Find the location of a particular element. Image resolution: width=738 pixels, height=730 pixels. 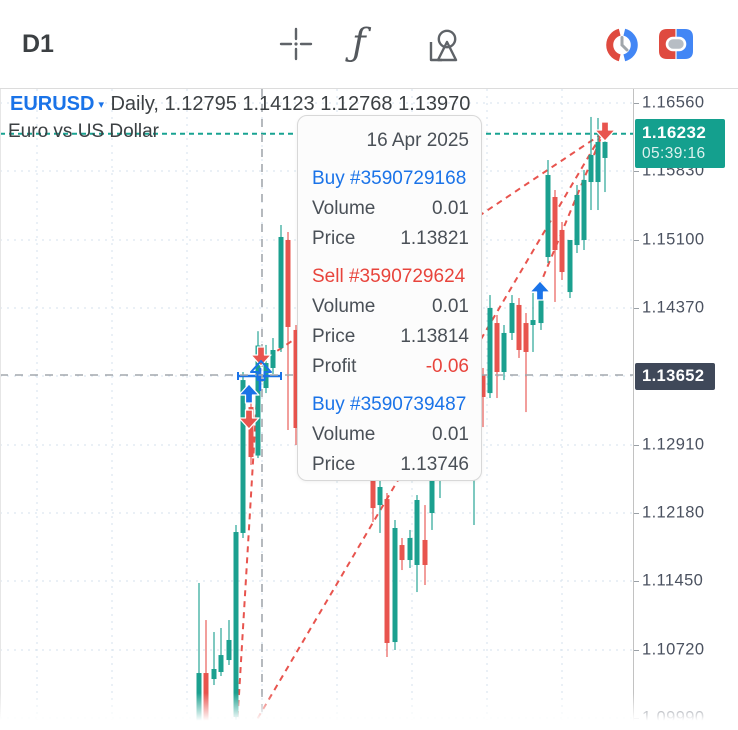

crosshair-tool-icon is located at coordinates (296, 44).